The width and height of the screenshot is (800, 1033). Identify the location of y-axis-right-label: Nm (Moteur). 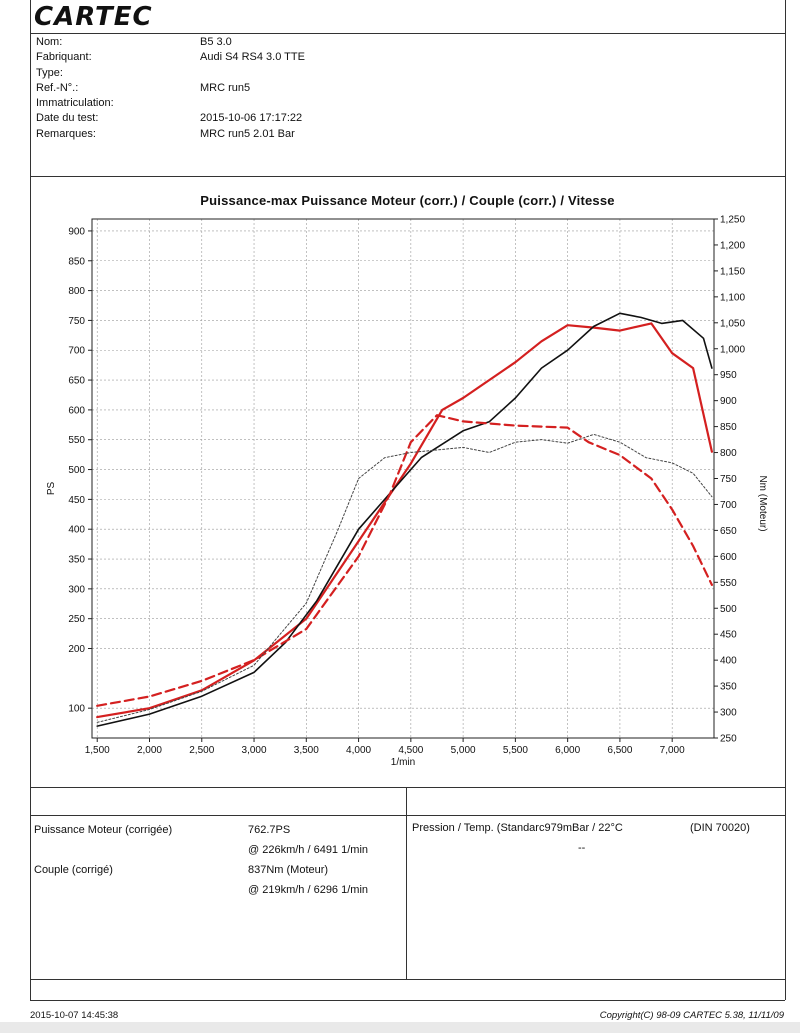
(762, 503).